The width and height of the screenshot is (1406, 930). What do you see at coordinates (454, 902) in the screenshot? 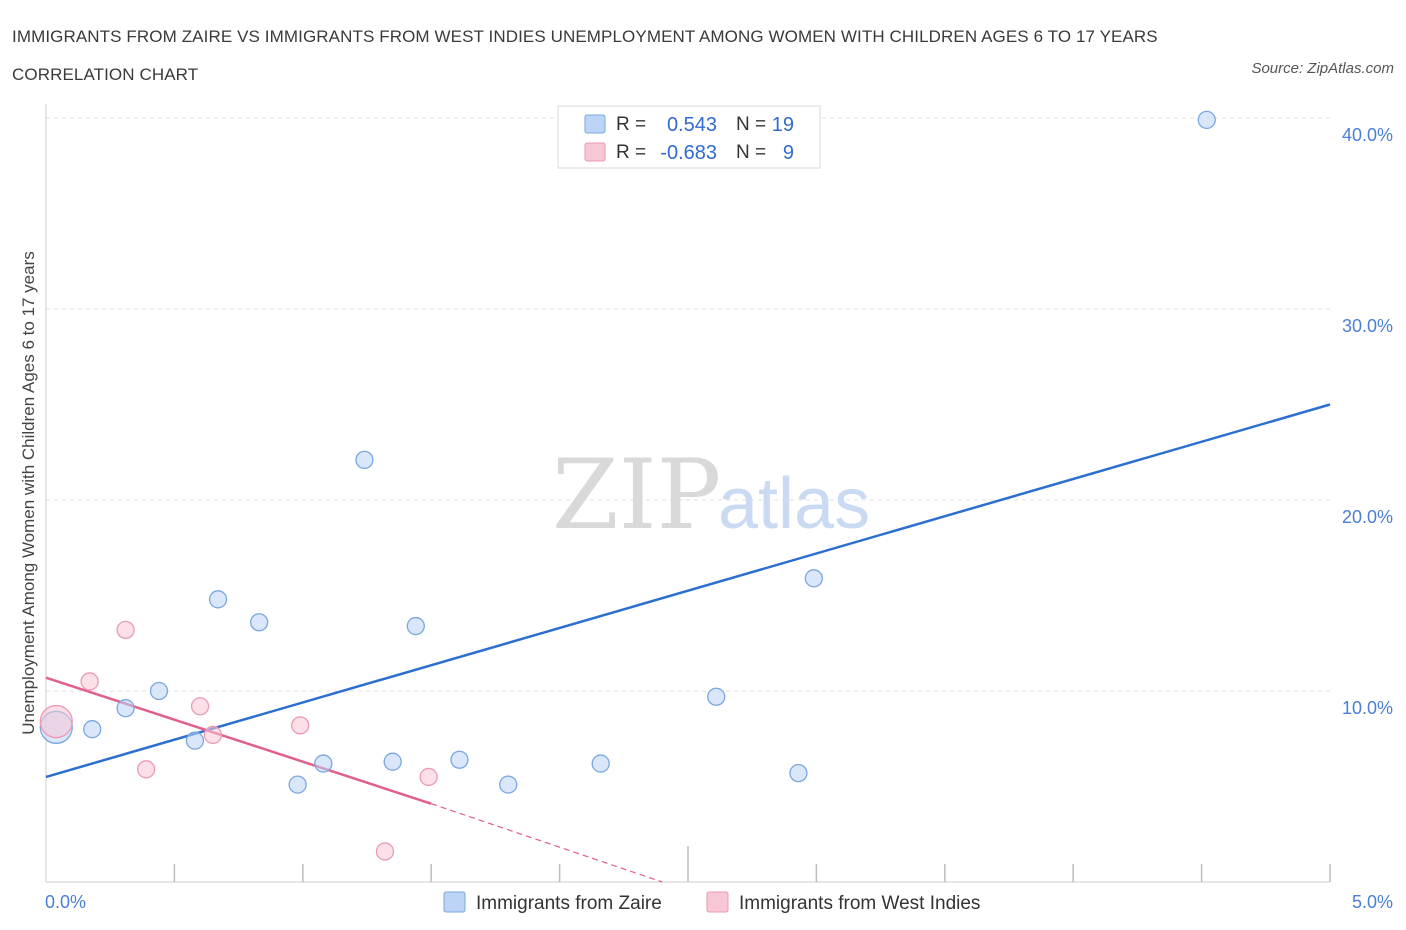
I see `series-legend-swatch-zaire` at bounding box center [454, 902].